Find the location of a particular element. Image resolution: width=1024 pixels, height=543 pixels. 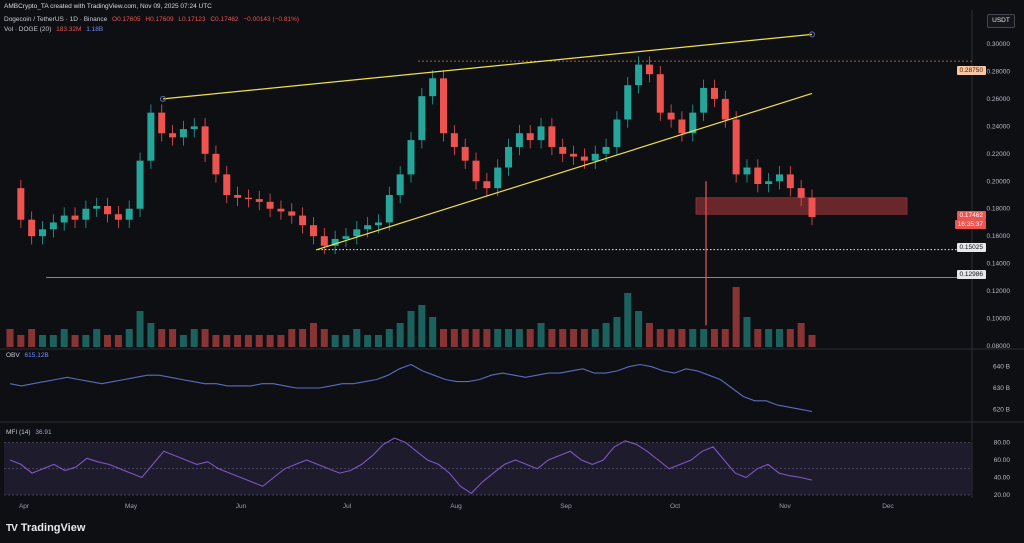

month-tick-label: Oct is located at coordinates (675, 506).